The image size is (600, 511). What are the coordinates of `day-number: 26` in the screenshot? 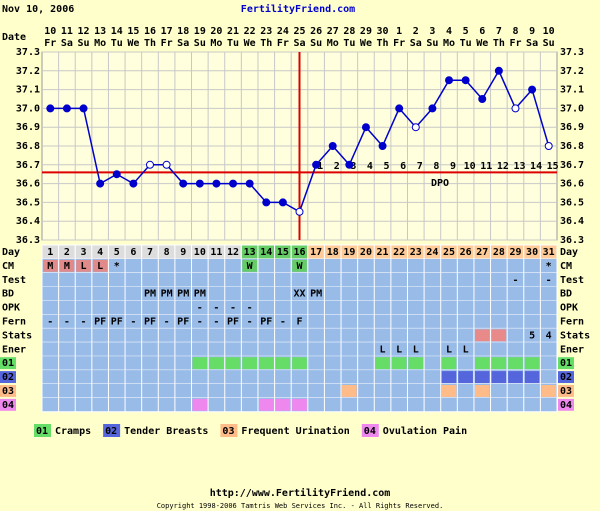 It's located at (466, 252).